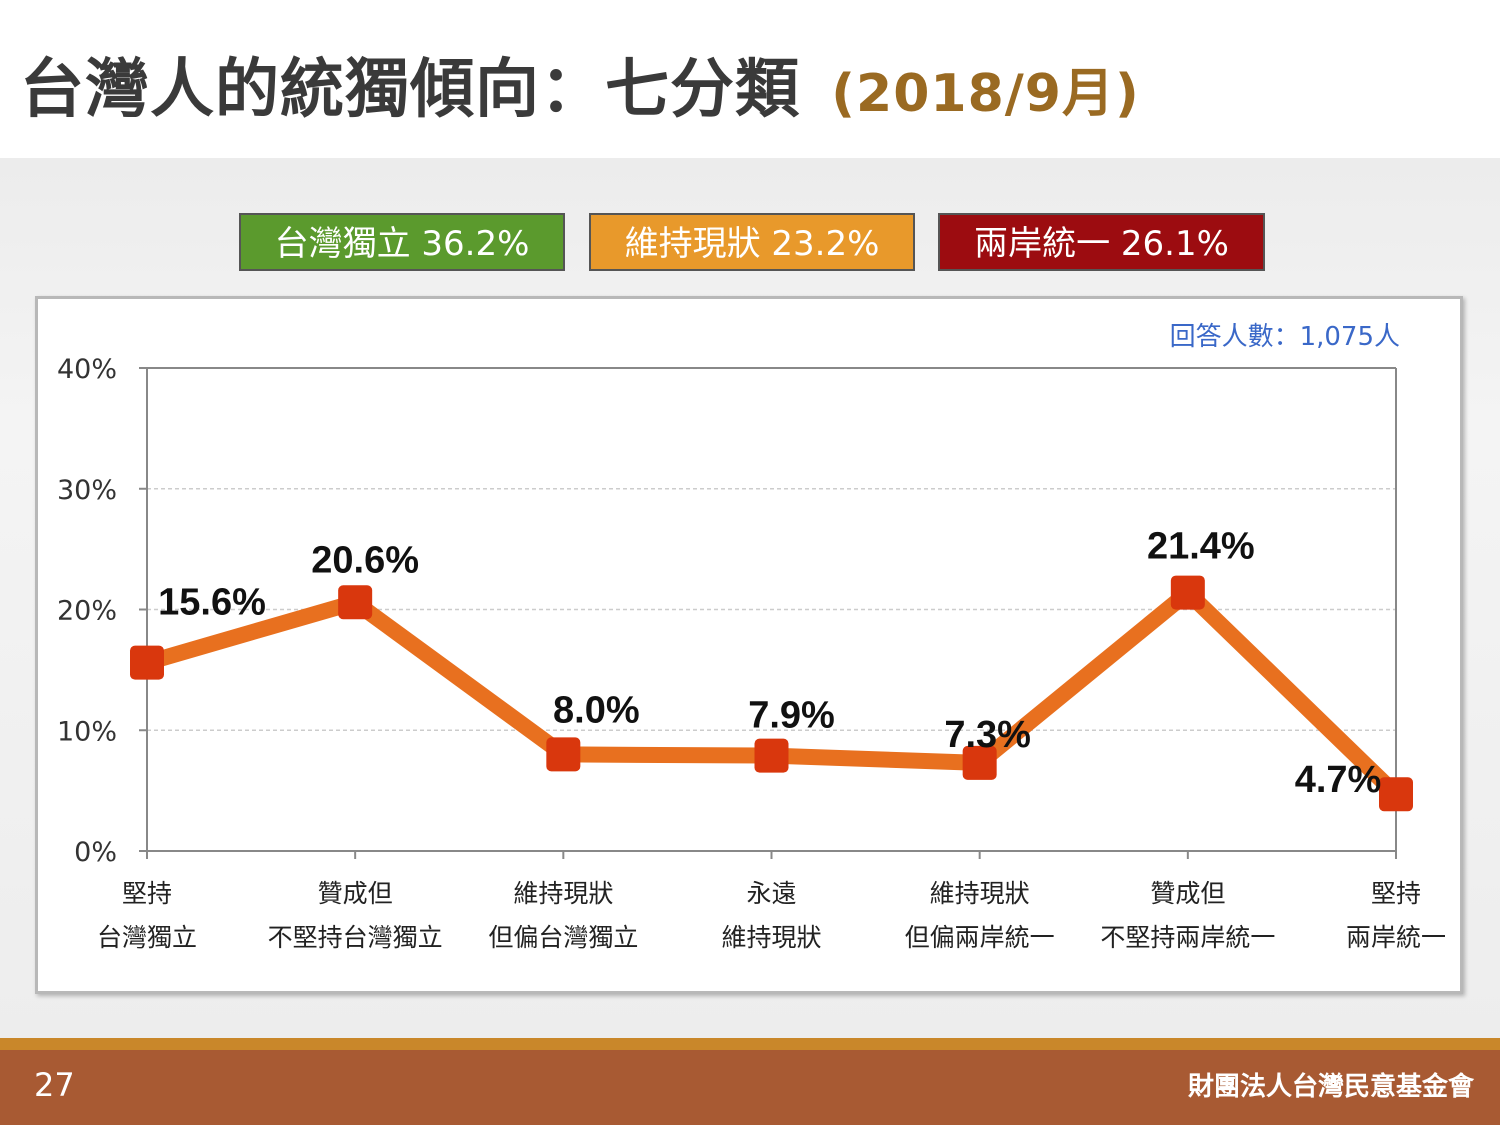 The width and height of the screenshot is (1500, 1125). What do you see at coordinates (1201, 547) in the screenshot?
I see `data-label: 21.4%` at bounding box center [1201, 547].